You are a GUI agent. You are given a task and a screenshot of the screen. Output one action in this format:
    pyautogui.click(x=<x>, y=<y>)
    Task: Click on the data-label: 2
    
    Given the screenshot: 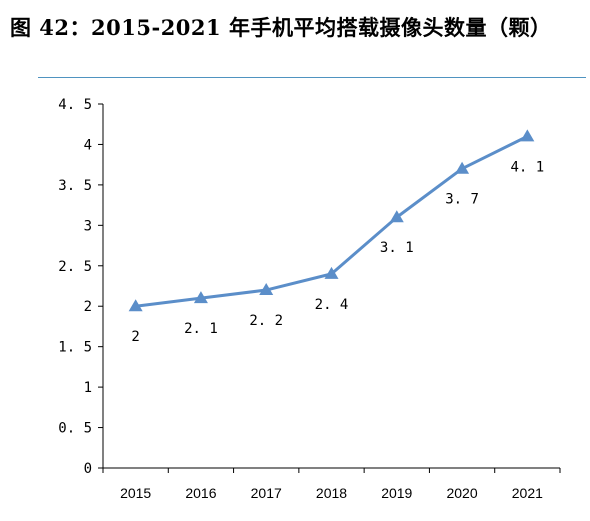 What is the action you would take?
    pyautogui.click(x=135, y=337)
    